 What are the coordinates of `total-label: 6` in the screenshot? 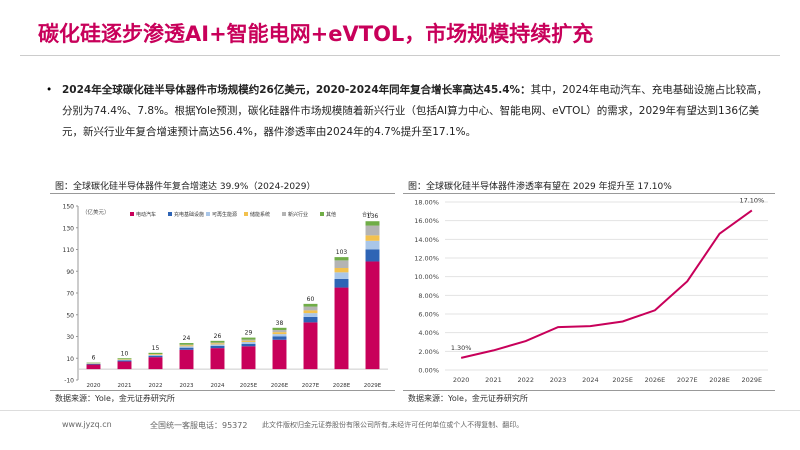 It's located at (94, 358).